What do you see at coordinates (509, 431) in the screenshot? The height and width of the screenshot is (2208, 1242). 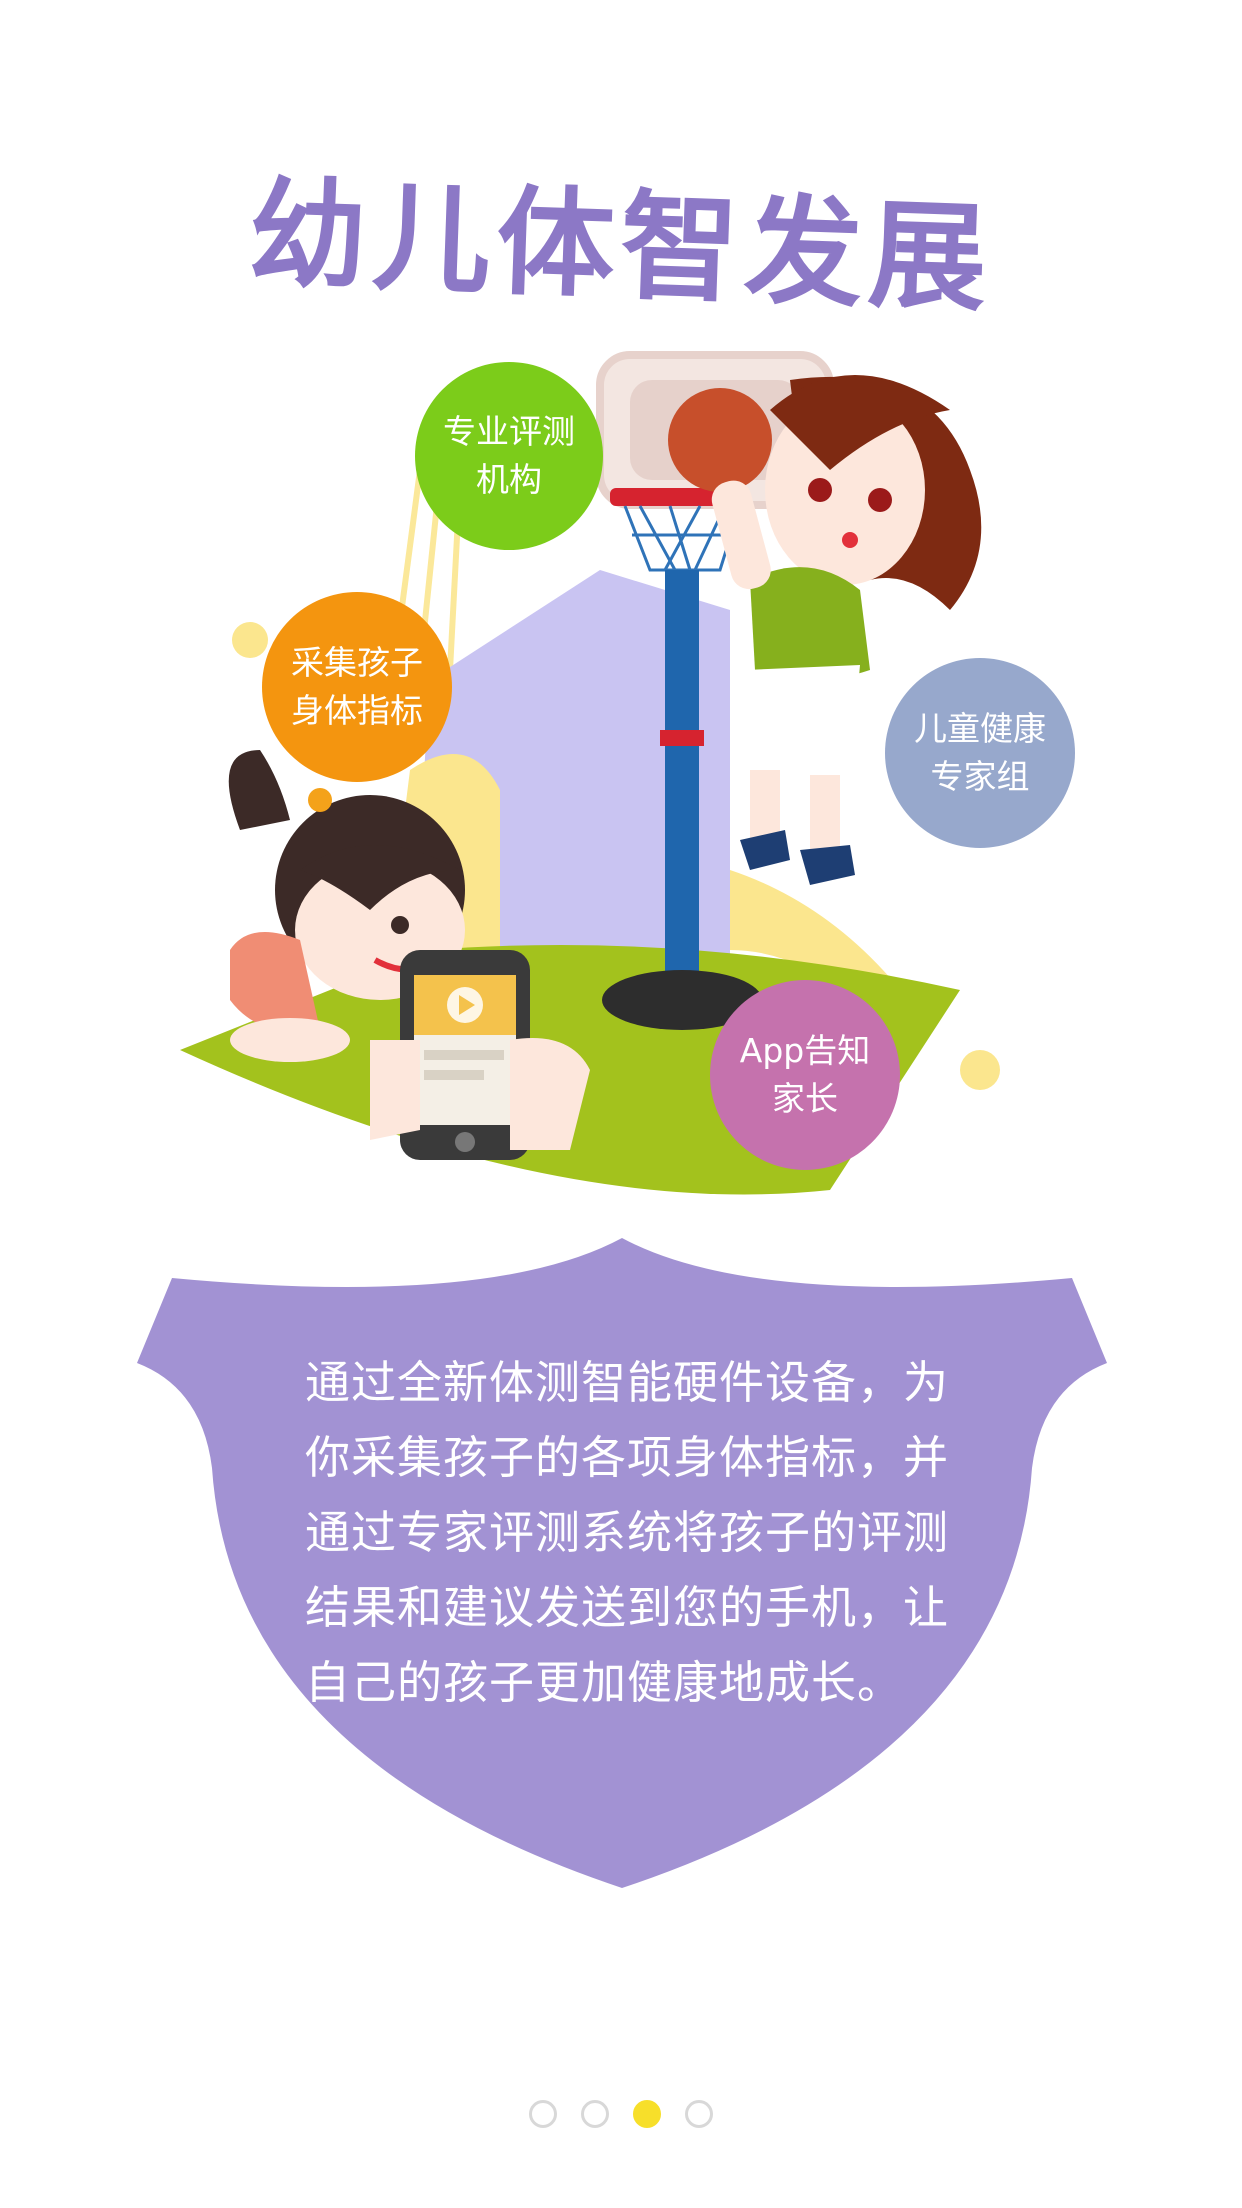 I see `bubble-label: 专业评测` at bounding box center [509, 431].